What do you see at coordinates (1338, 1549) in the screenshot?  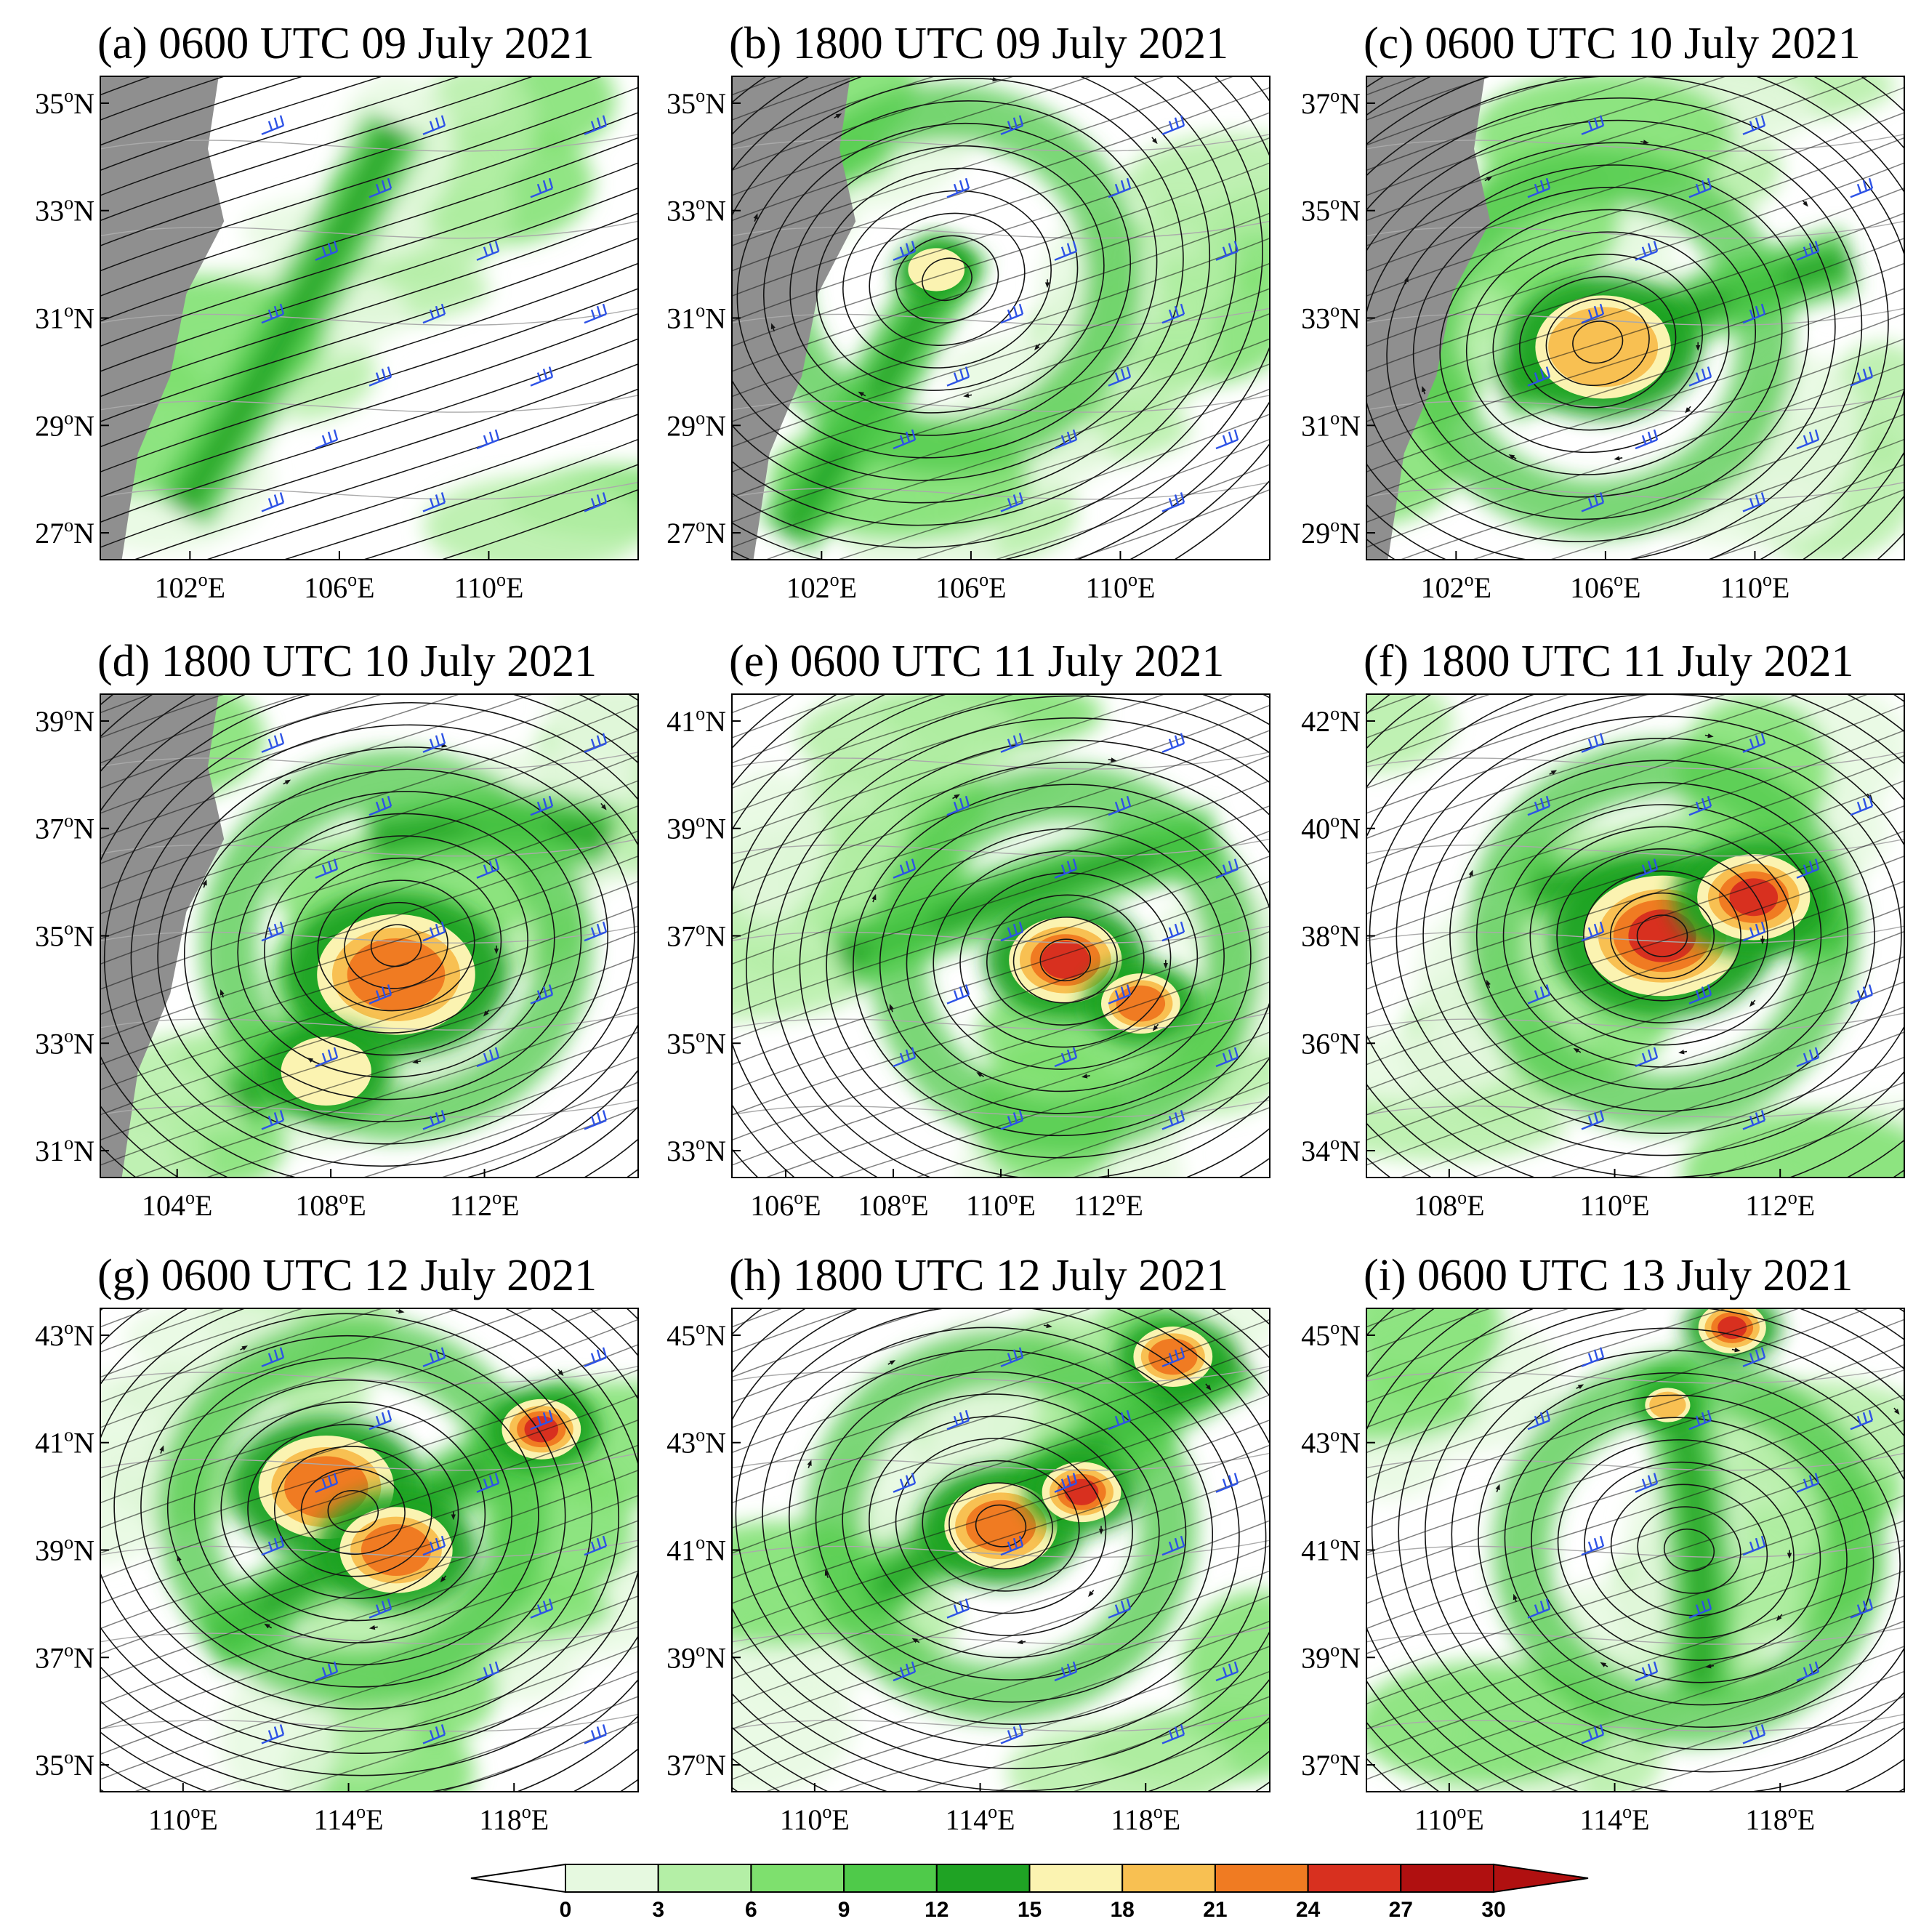 I see `lat-axis: 45oN 43oN 41oN 39oN 37oN` at bounding box center [1338, 1549].